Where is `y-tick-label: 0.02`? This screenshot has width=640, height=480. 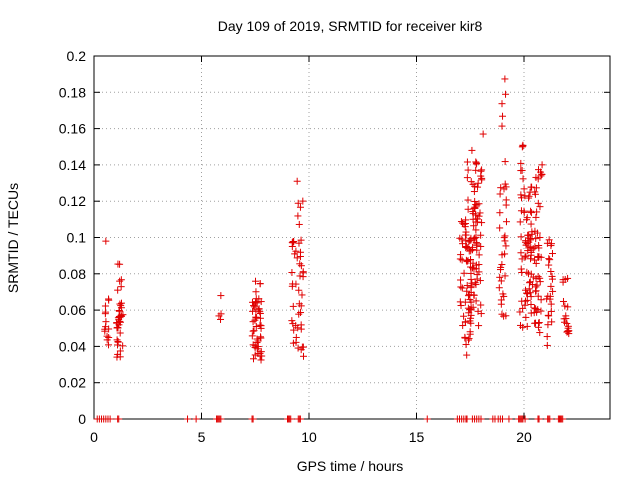 y-tick-label: 0.02 is located at coordinates (72, 383).